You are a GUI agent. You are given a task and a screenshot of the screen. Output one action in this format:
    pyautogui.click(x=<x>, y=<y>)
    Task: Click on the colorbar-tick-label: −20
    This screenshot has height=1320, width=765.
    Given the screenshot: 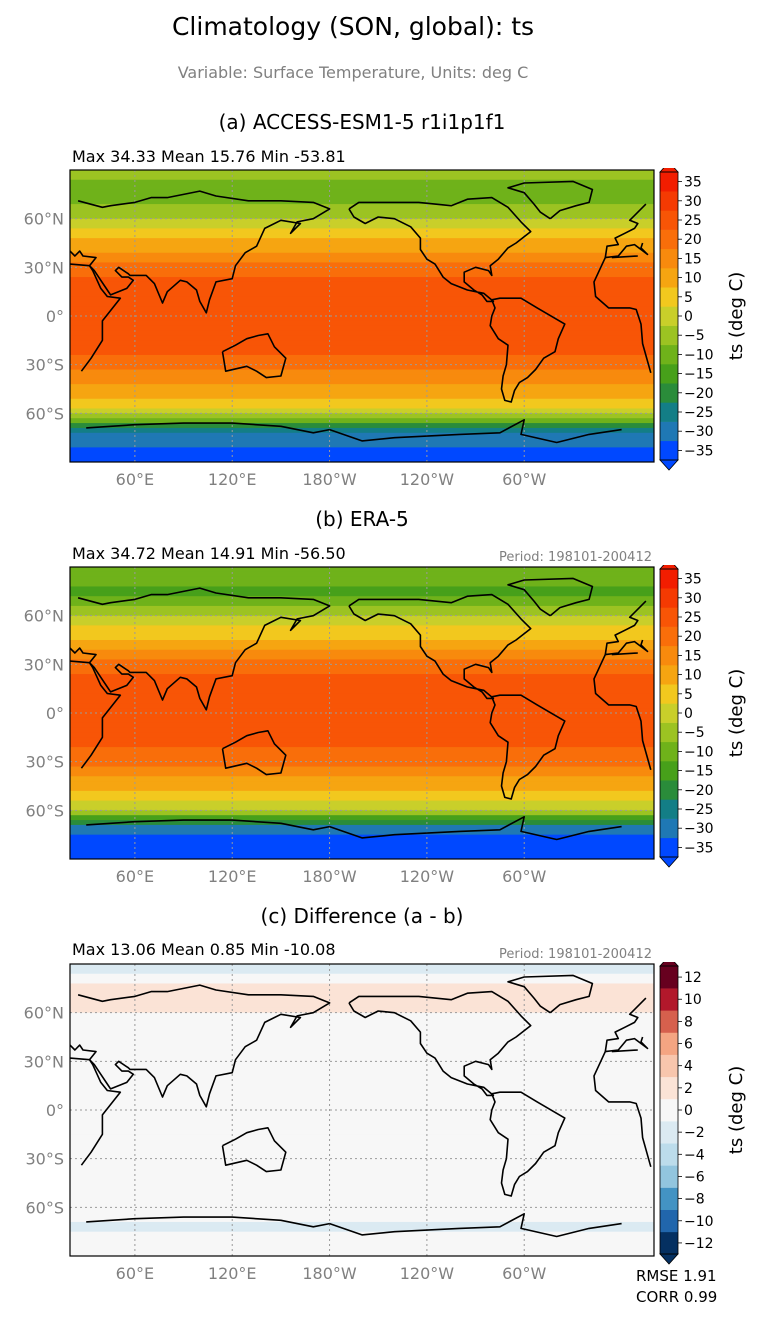 What is the action you would take?
    pyautogui.click(x=699, y=791)
    